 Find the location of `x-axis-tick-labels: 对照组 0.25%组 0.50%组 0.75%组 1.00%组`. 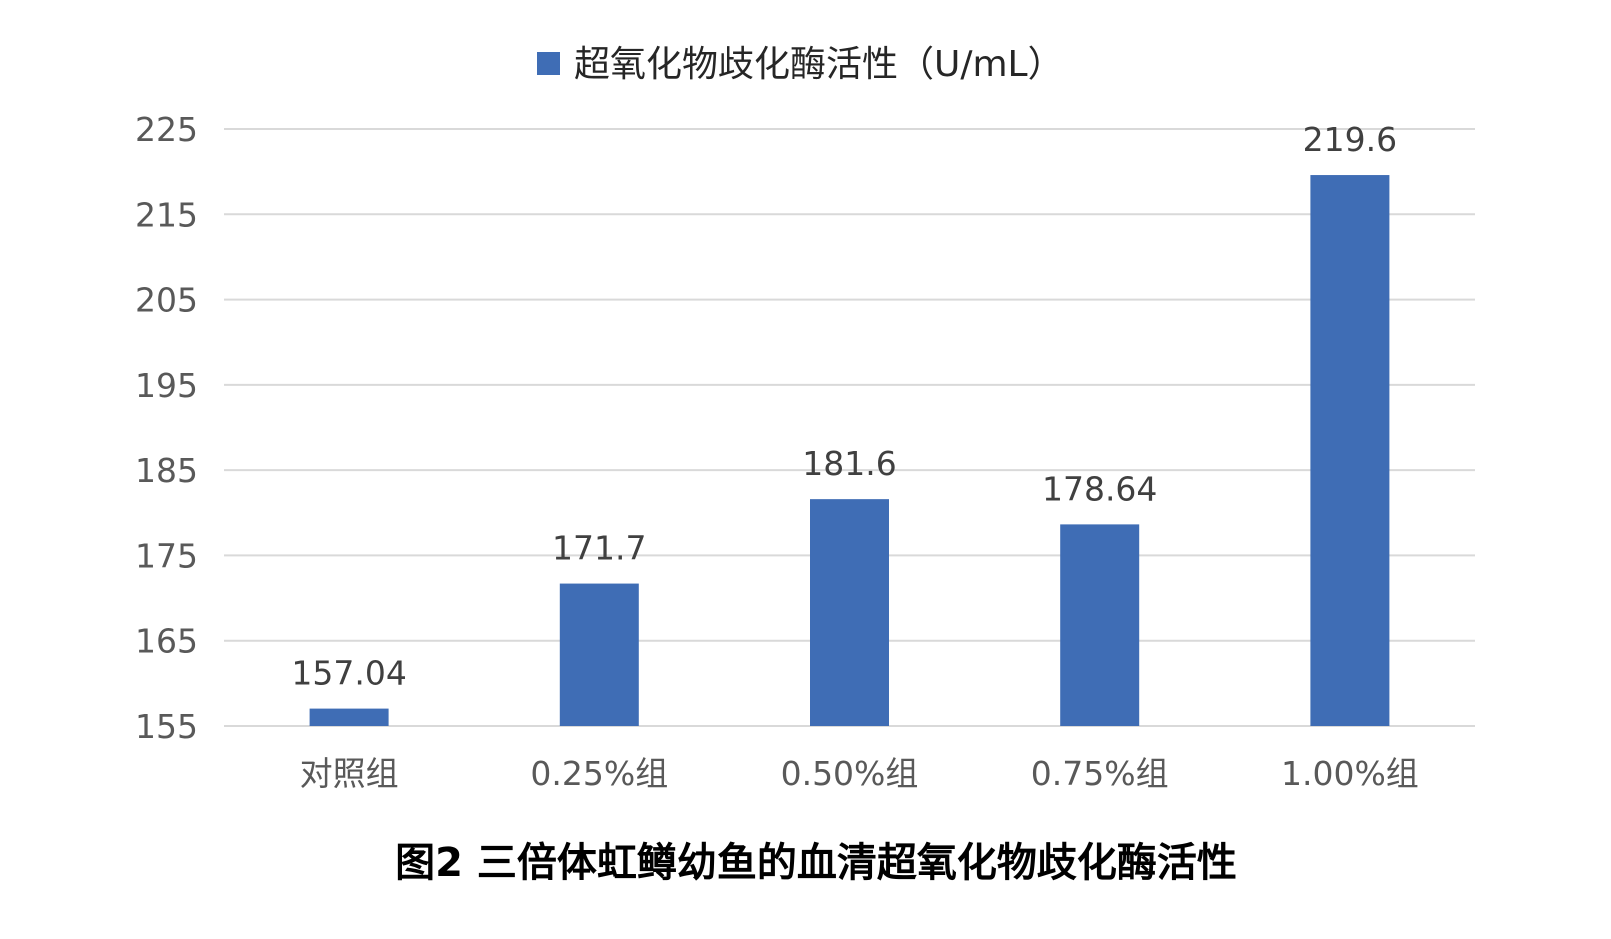

x-axis-tick-labels: 对照组 0.25%组 0.50%组 0.75%组 1.00%组 is located at coordinates (859, 773).